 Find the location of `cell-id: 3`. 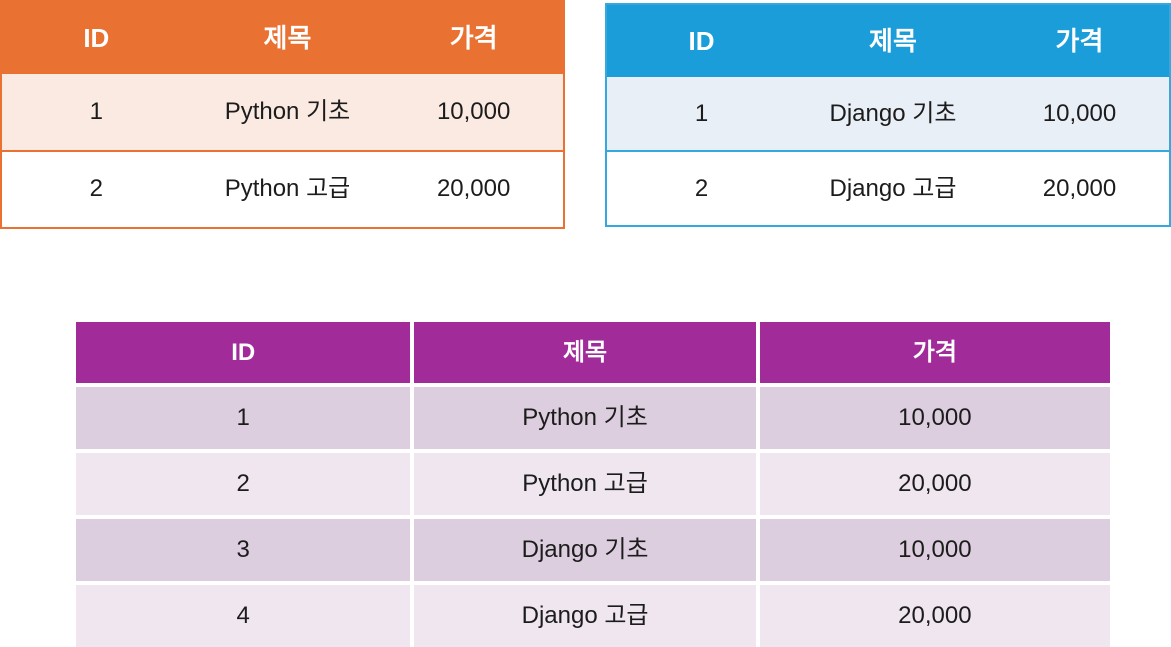

cell-id: 3 is located at coordinates (243, 550).